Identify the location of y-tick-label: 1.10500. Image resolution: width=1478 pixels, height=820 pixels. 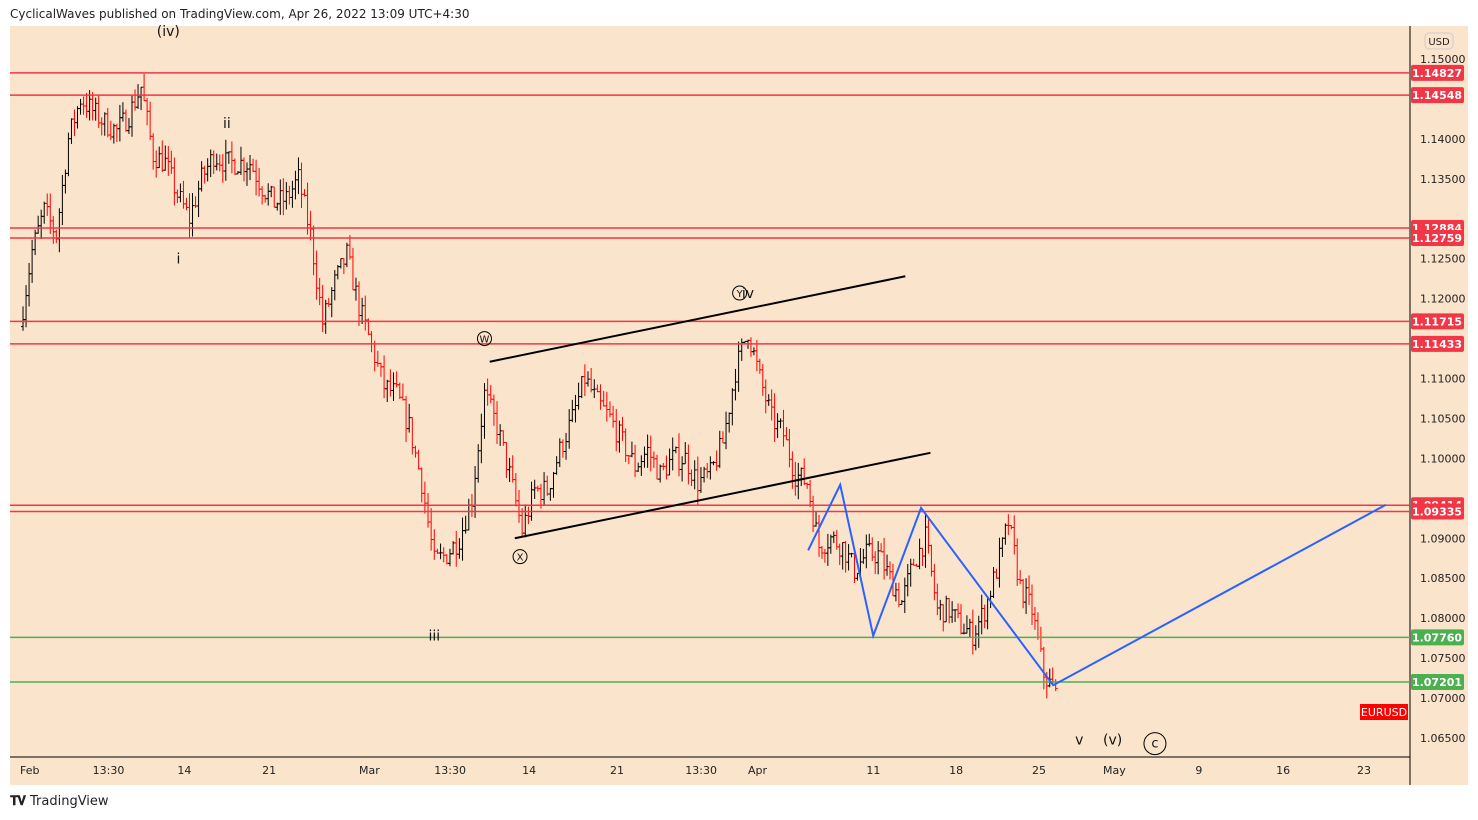
(1443, 418).